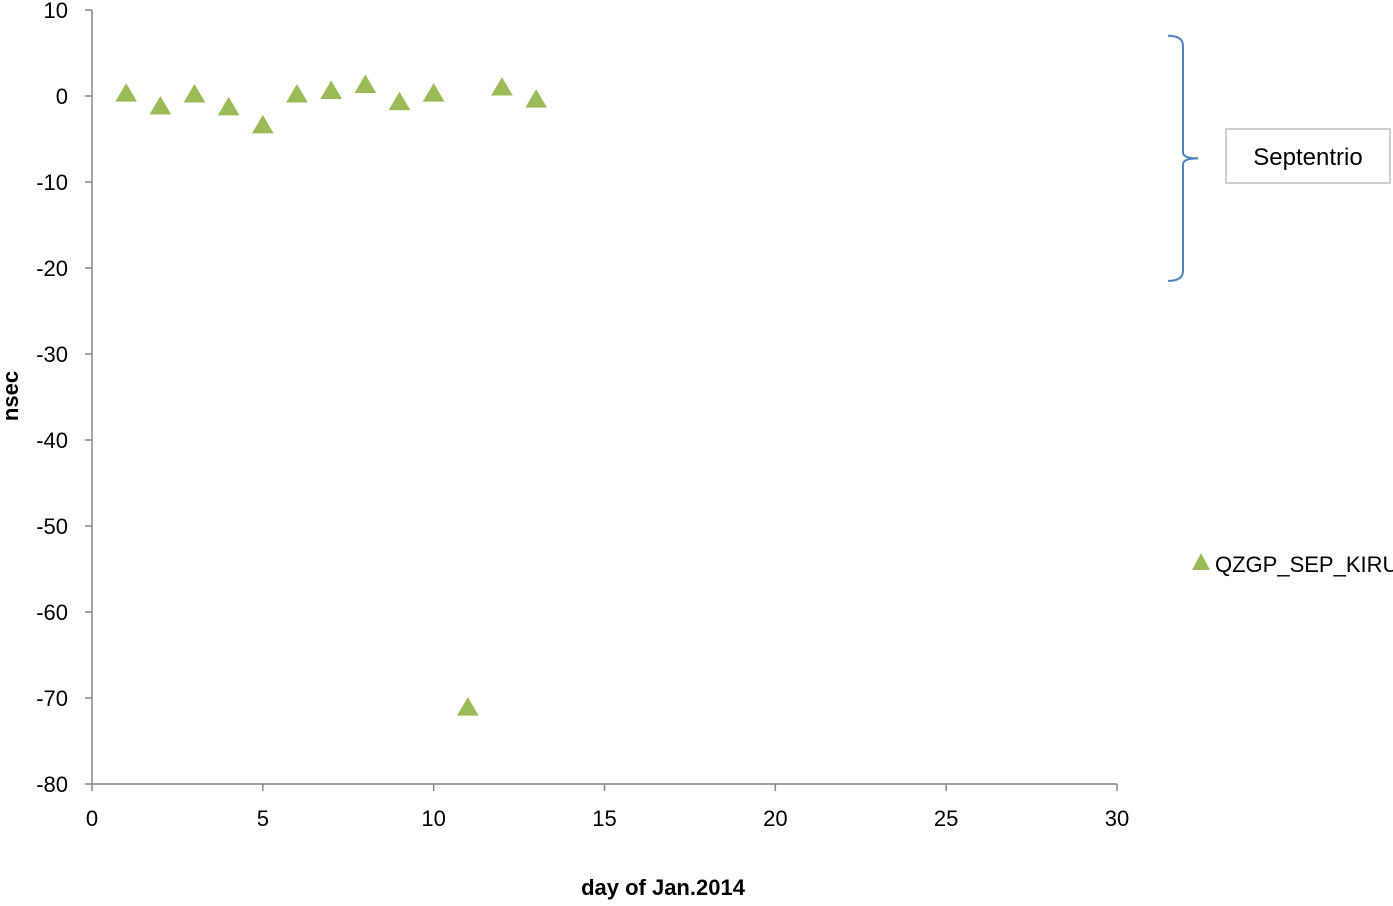 The width and height of the screenshot is (1393, 906). Describe the element at coordinates (604, 818) in the screenshot. I see `x-tick-label: 15` at that location.